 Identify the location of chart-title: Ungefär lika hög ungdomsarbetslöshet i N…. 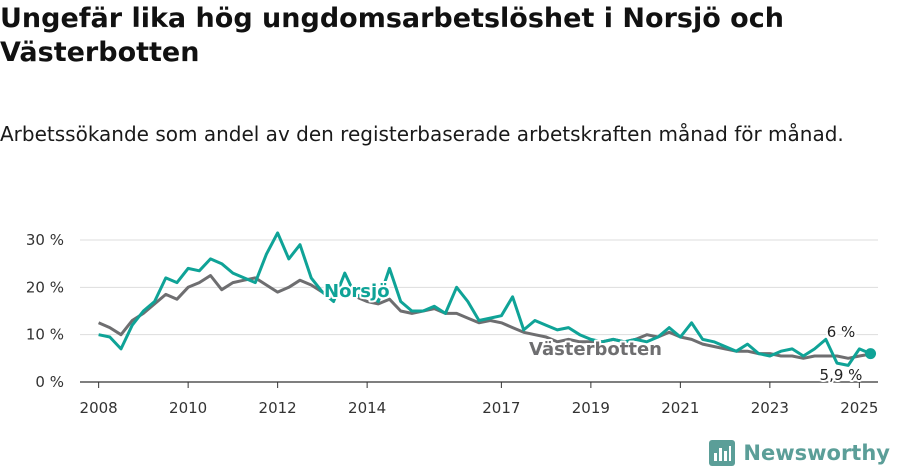
(392, 35).